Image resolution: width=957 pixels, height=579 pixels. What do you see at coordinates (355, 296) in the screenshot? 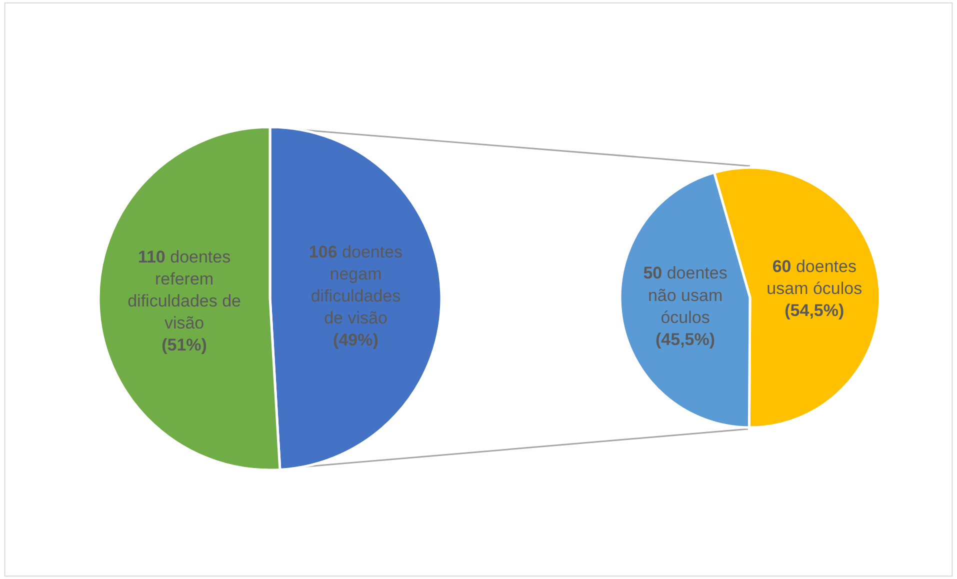
I see `data-label: 106 doentes negam dificuldades de visão (49%)` at bounding box center [355, 296].